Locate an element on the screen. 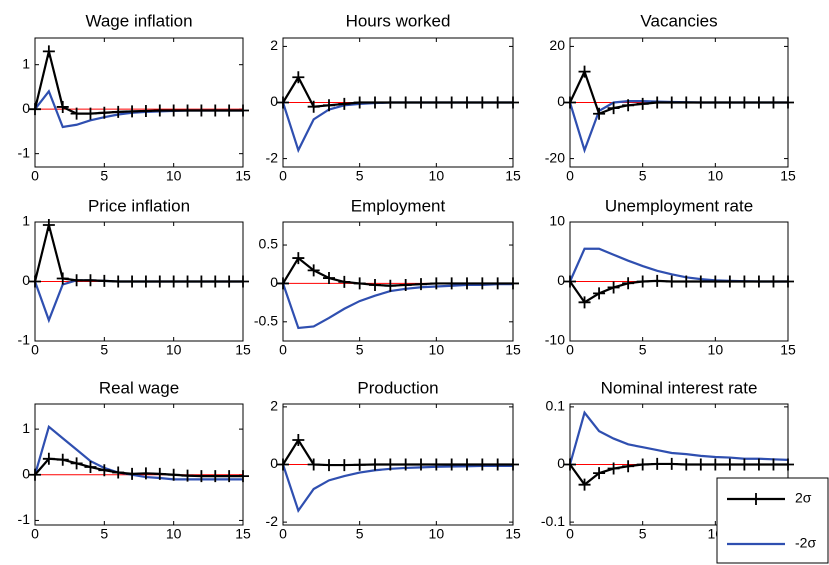 This screenshot has width=829, height=565. y-tick-label: 10 is located at coordinates (557, 221).